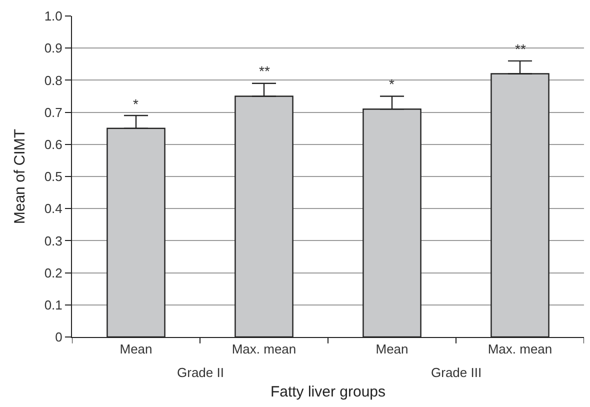  I want to click on y-axis-title: Mean of CIMT, so click(20, 176).